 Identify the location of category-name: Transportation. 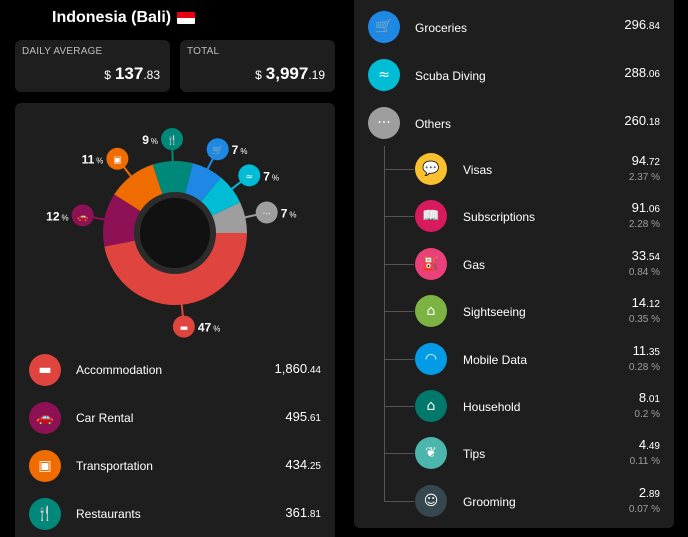
(114, 466).